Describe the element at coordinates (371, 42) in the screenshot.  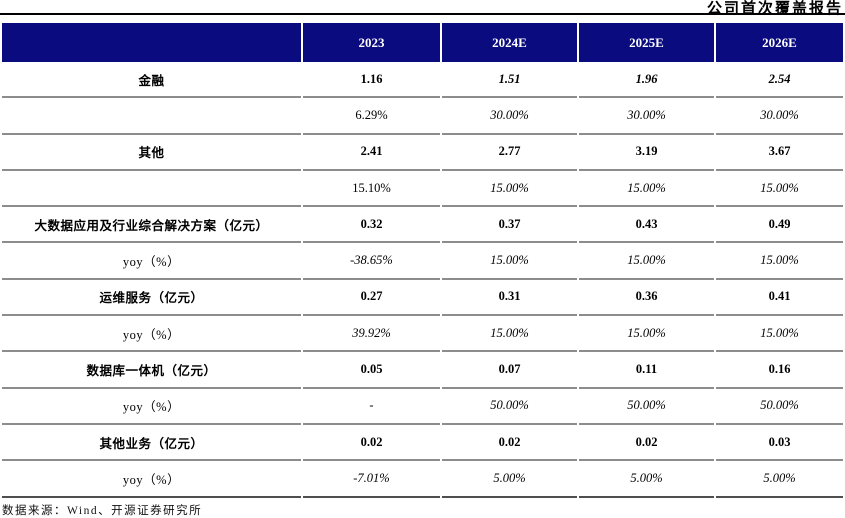
I see `column-header-2023: 2023` at that location.